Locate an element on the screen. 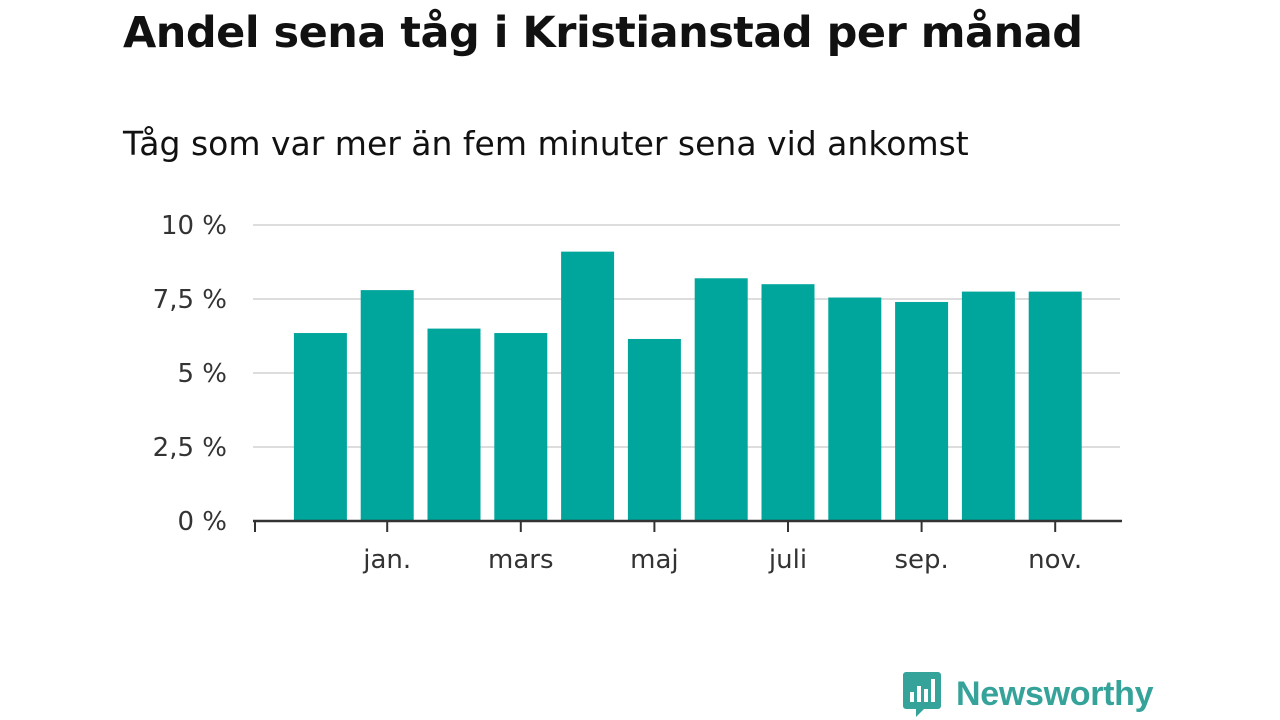  y-axis-ticks: 0 % 2,5 % 5 % 7,5 % 10 % is located at coordinates (190, 374).